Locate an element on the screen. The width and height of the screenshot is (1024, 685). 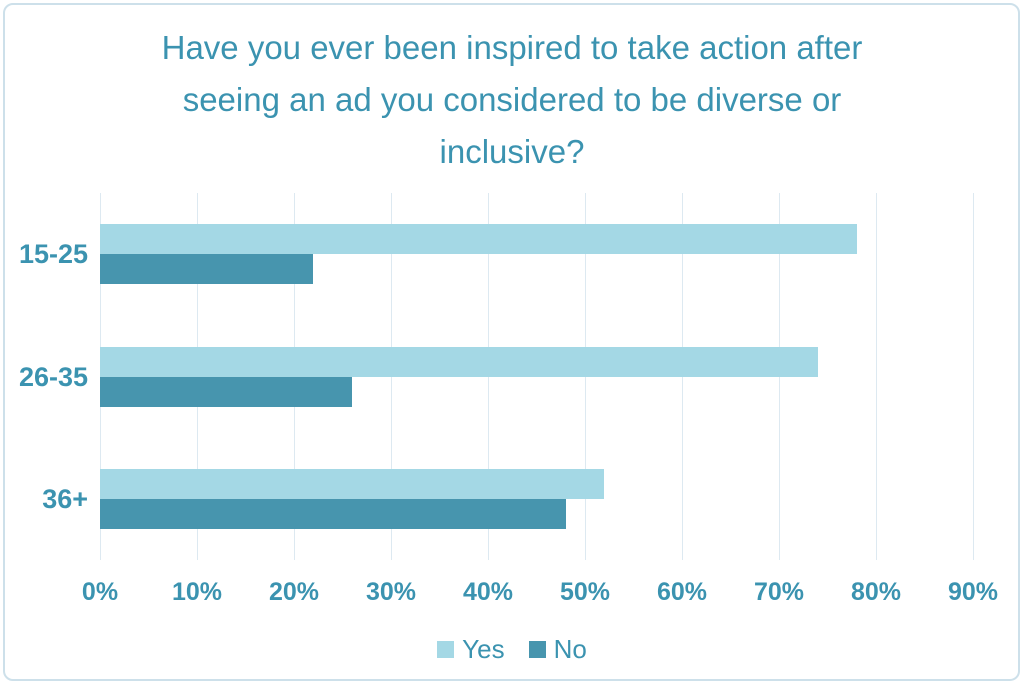
legend-item-no: No is located at coordinates (557, 649).